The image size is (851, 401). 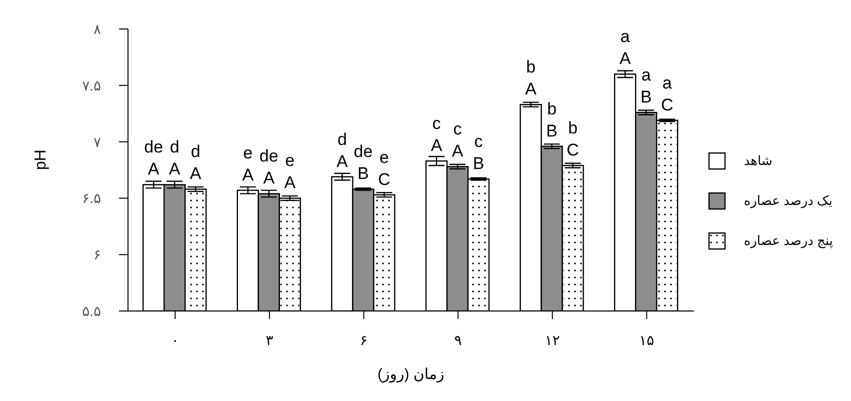 What do you see at coordinates (458, 340) in the screenshot?
I see `x-tick-label: ۹` at bounding box center [458, 340].